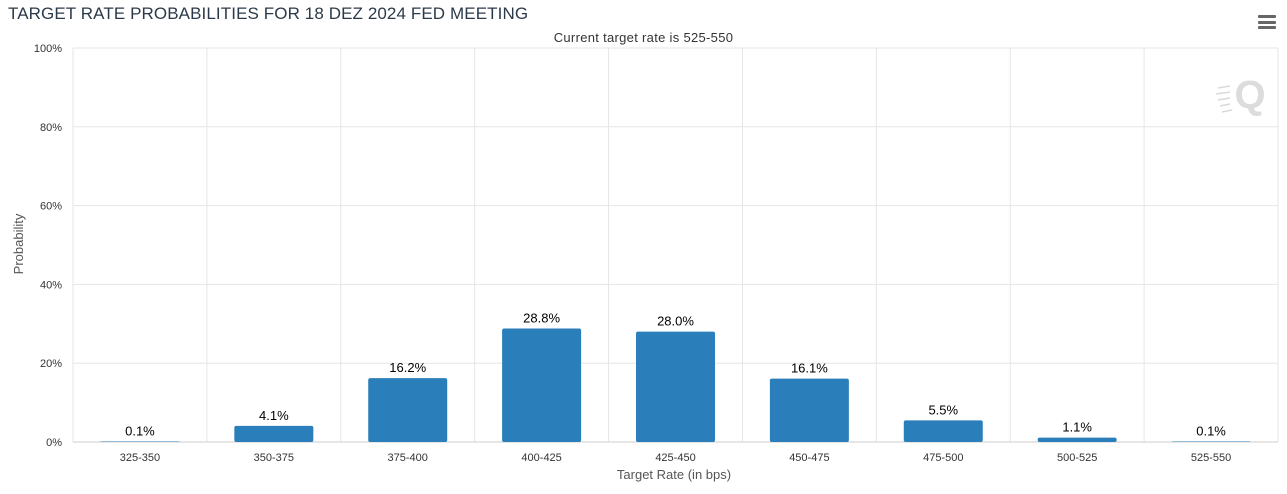 The width and height of the screenshot is (1287, 494). I want to click on bar-data-label: 1.1%, so click(1077, 427).